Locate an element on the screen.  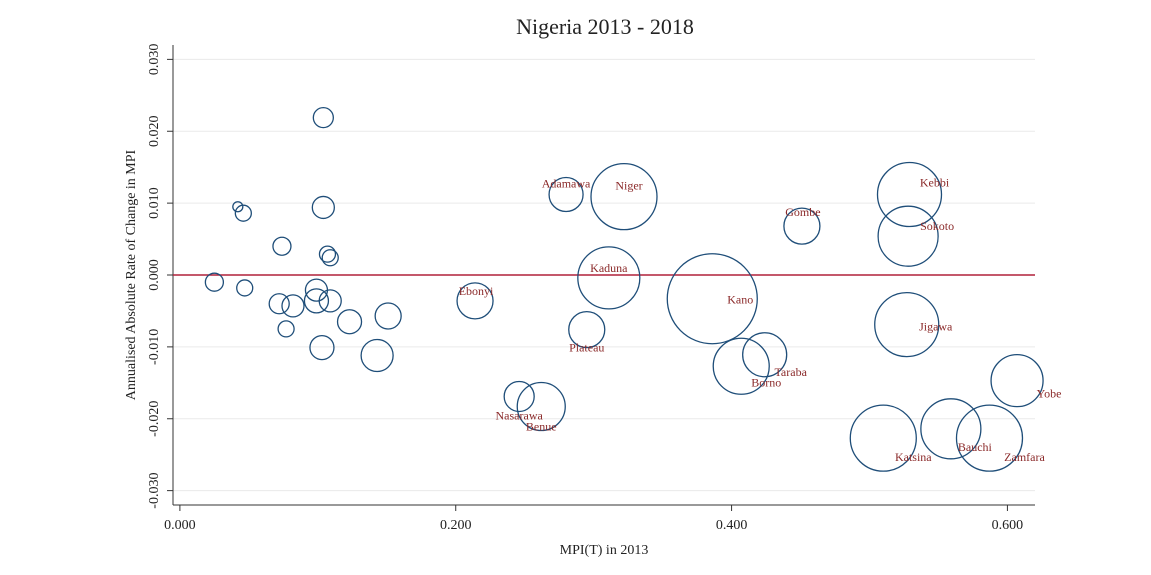
chart-title: Nigeria 2013 - 2018 is located at coordinates (605, 26).